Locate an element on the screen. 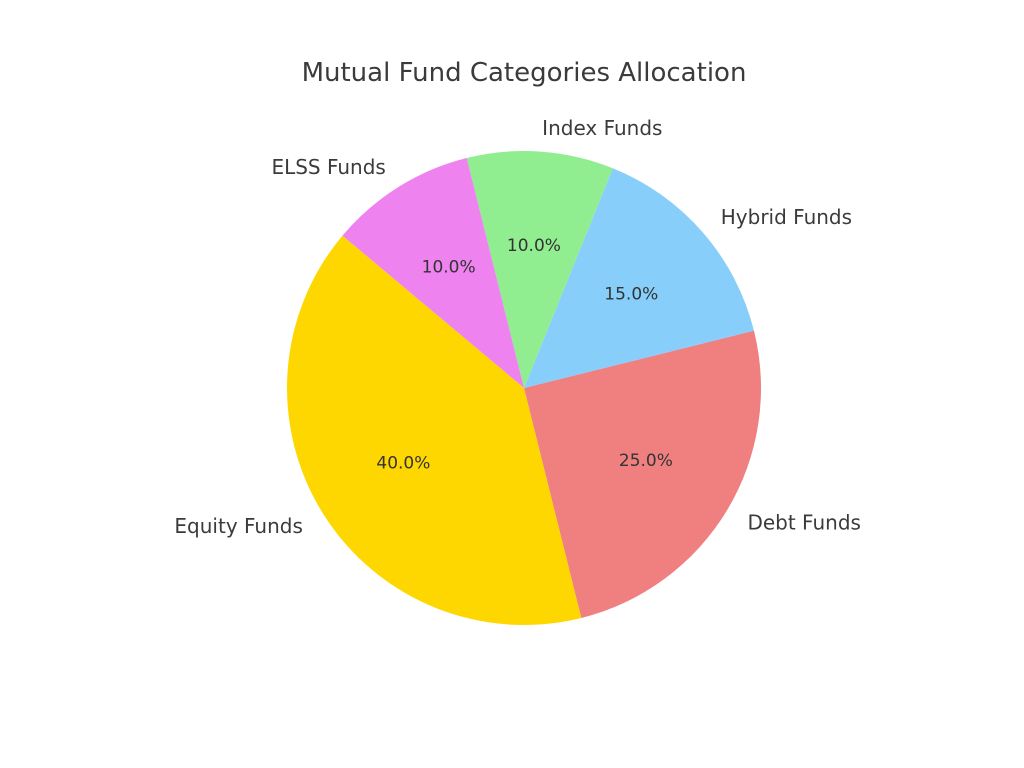 The image size is (1024, 768). percent-label-debt-funds: 25.0% is located at coordinates (646, 461).